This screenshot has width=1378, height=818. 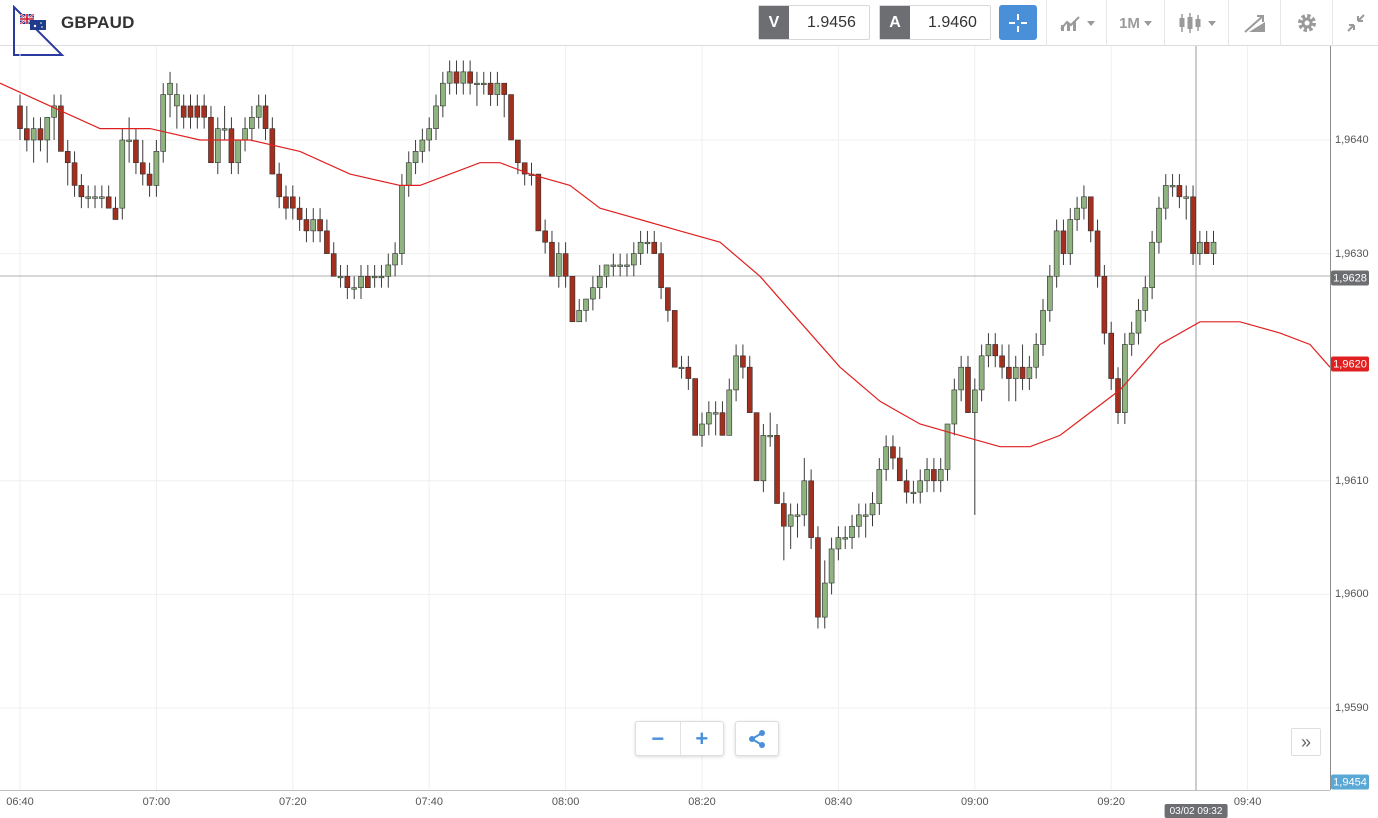 What do you see at coordinates (1355, 23) in the screenshot?
I see `collapse-button` at bounding box center [1355, 23].